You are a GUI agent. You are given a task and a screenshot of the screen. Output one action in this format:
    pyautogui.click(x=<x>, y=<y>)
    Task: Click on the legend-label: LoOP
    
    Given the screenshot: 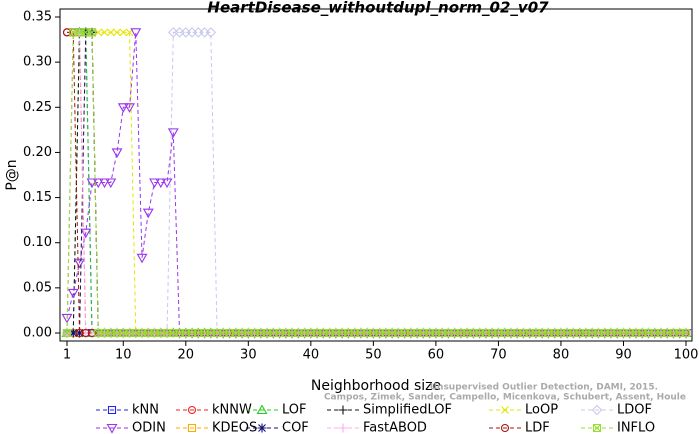 What is the action you would take?
    pyautogui.click(x=541, y=410)
    